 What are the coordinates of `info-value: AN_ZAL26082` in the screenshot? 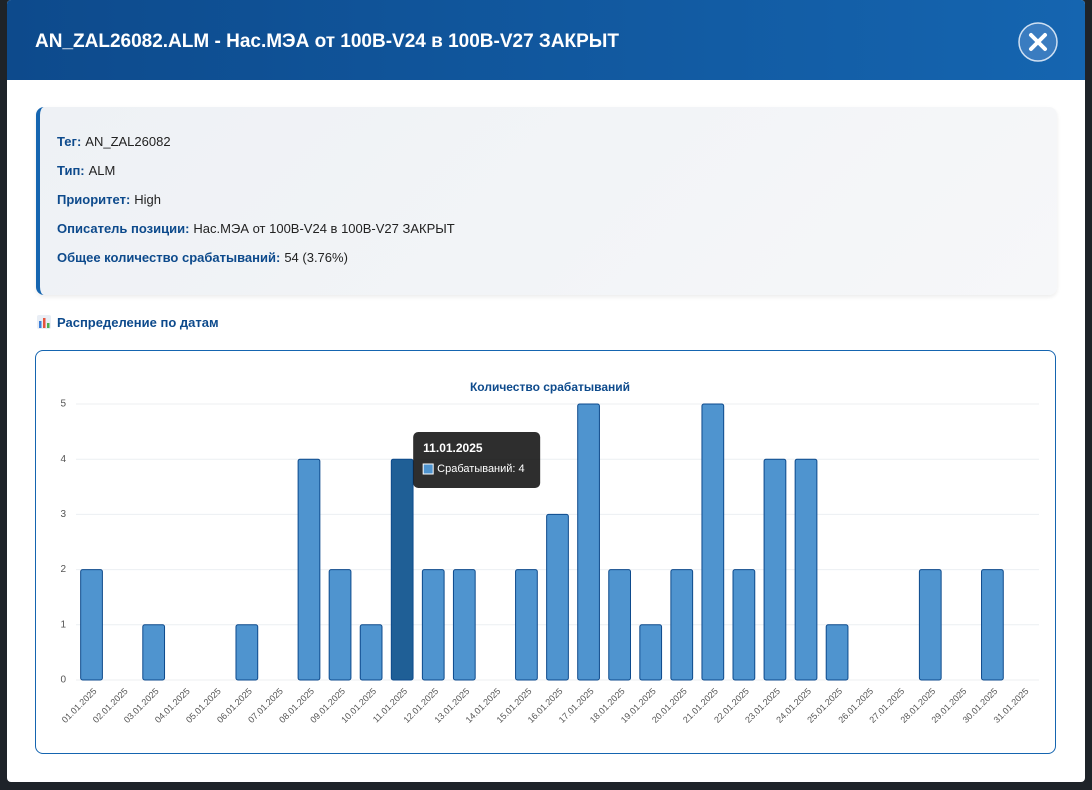 It's located at (128, 141).